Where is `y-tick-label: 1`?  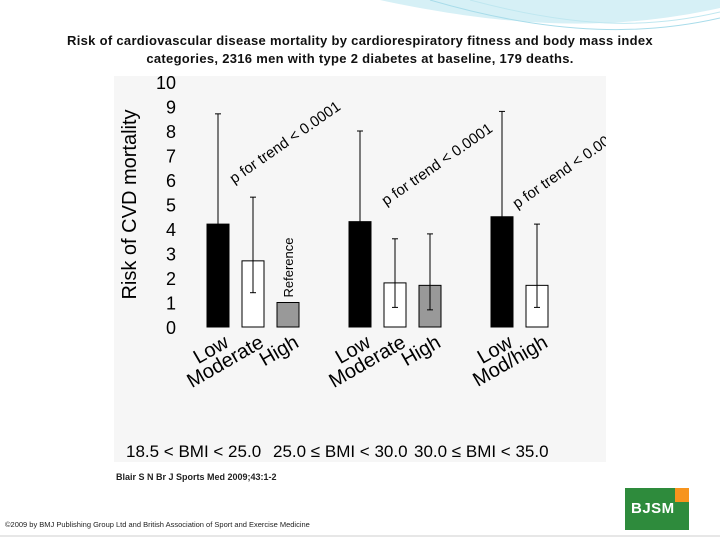
y-tick-label: 1 is located at coordinates (171, 304).